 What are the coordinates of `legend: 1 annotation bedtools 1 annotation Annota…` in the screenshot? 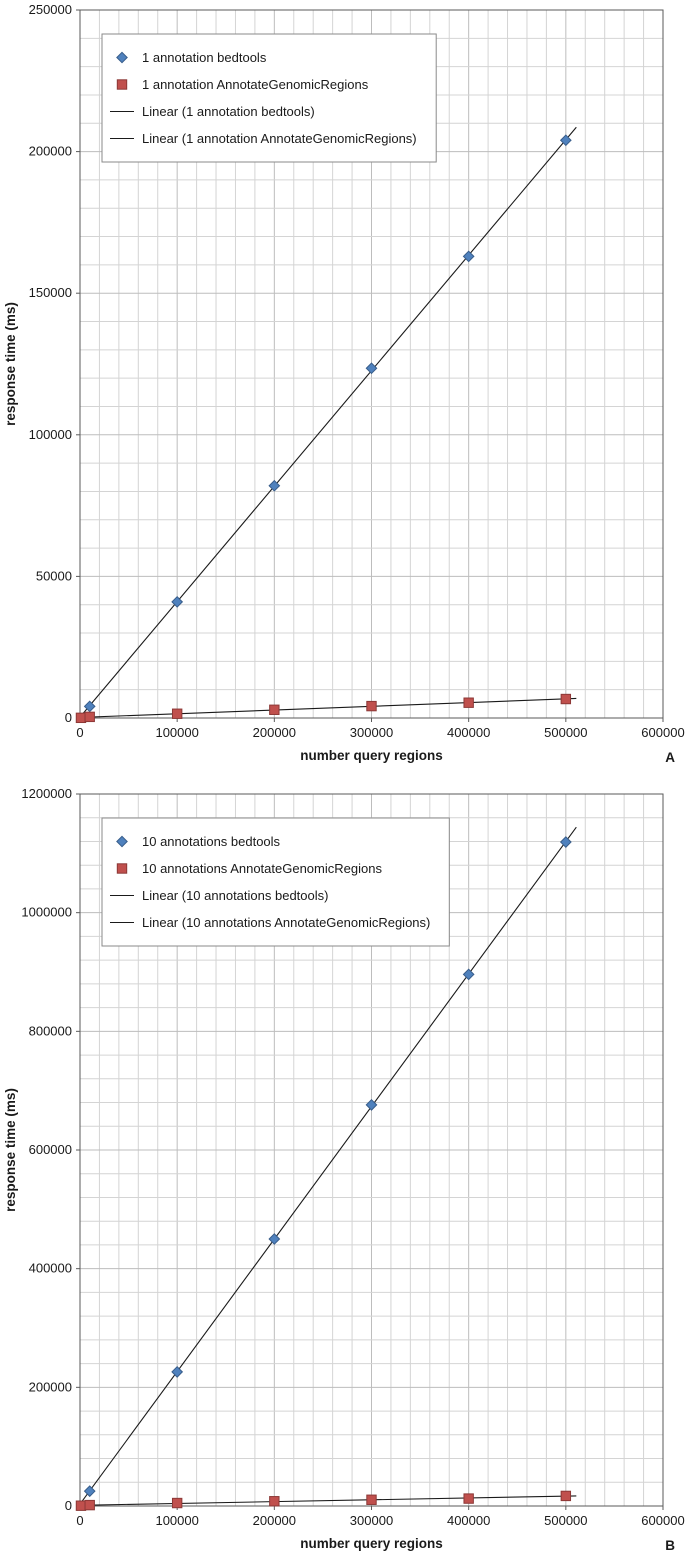 It's located at (269, 98).